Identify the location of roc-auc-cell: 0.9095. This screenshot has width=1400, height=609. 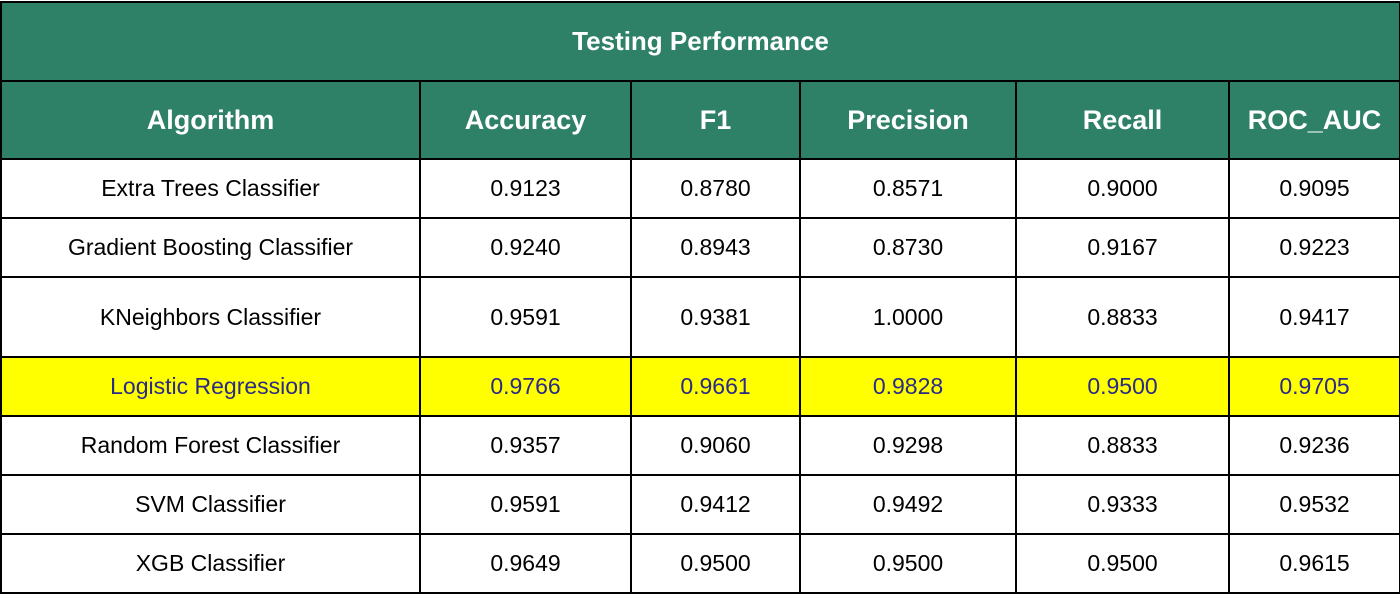
(1313, 188).